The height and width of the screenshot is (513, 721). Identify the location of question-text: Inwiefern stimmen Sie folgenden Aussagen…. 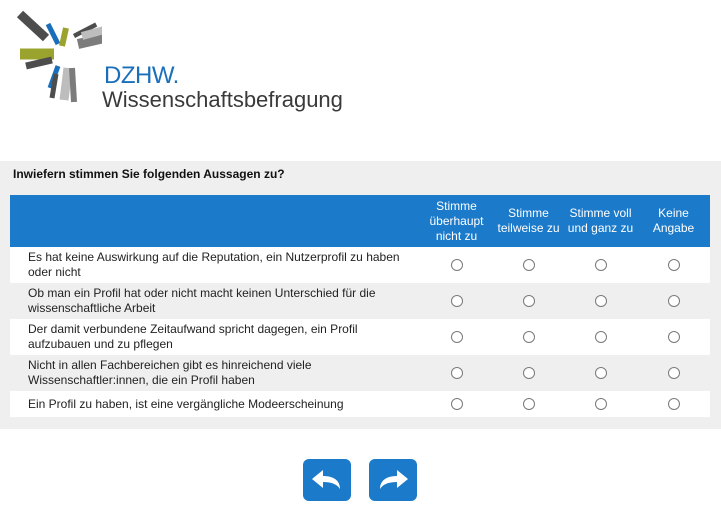
(149, 174).